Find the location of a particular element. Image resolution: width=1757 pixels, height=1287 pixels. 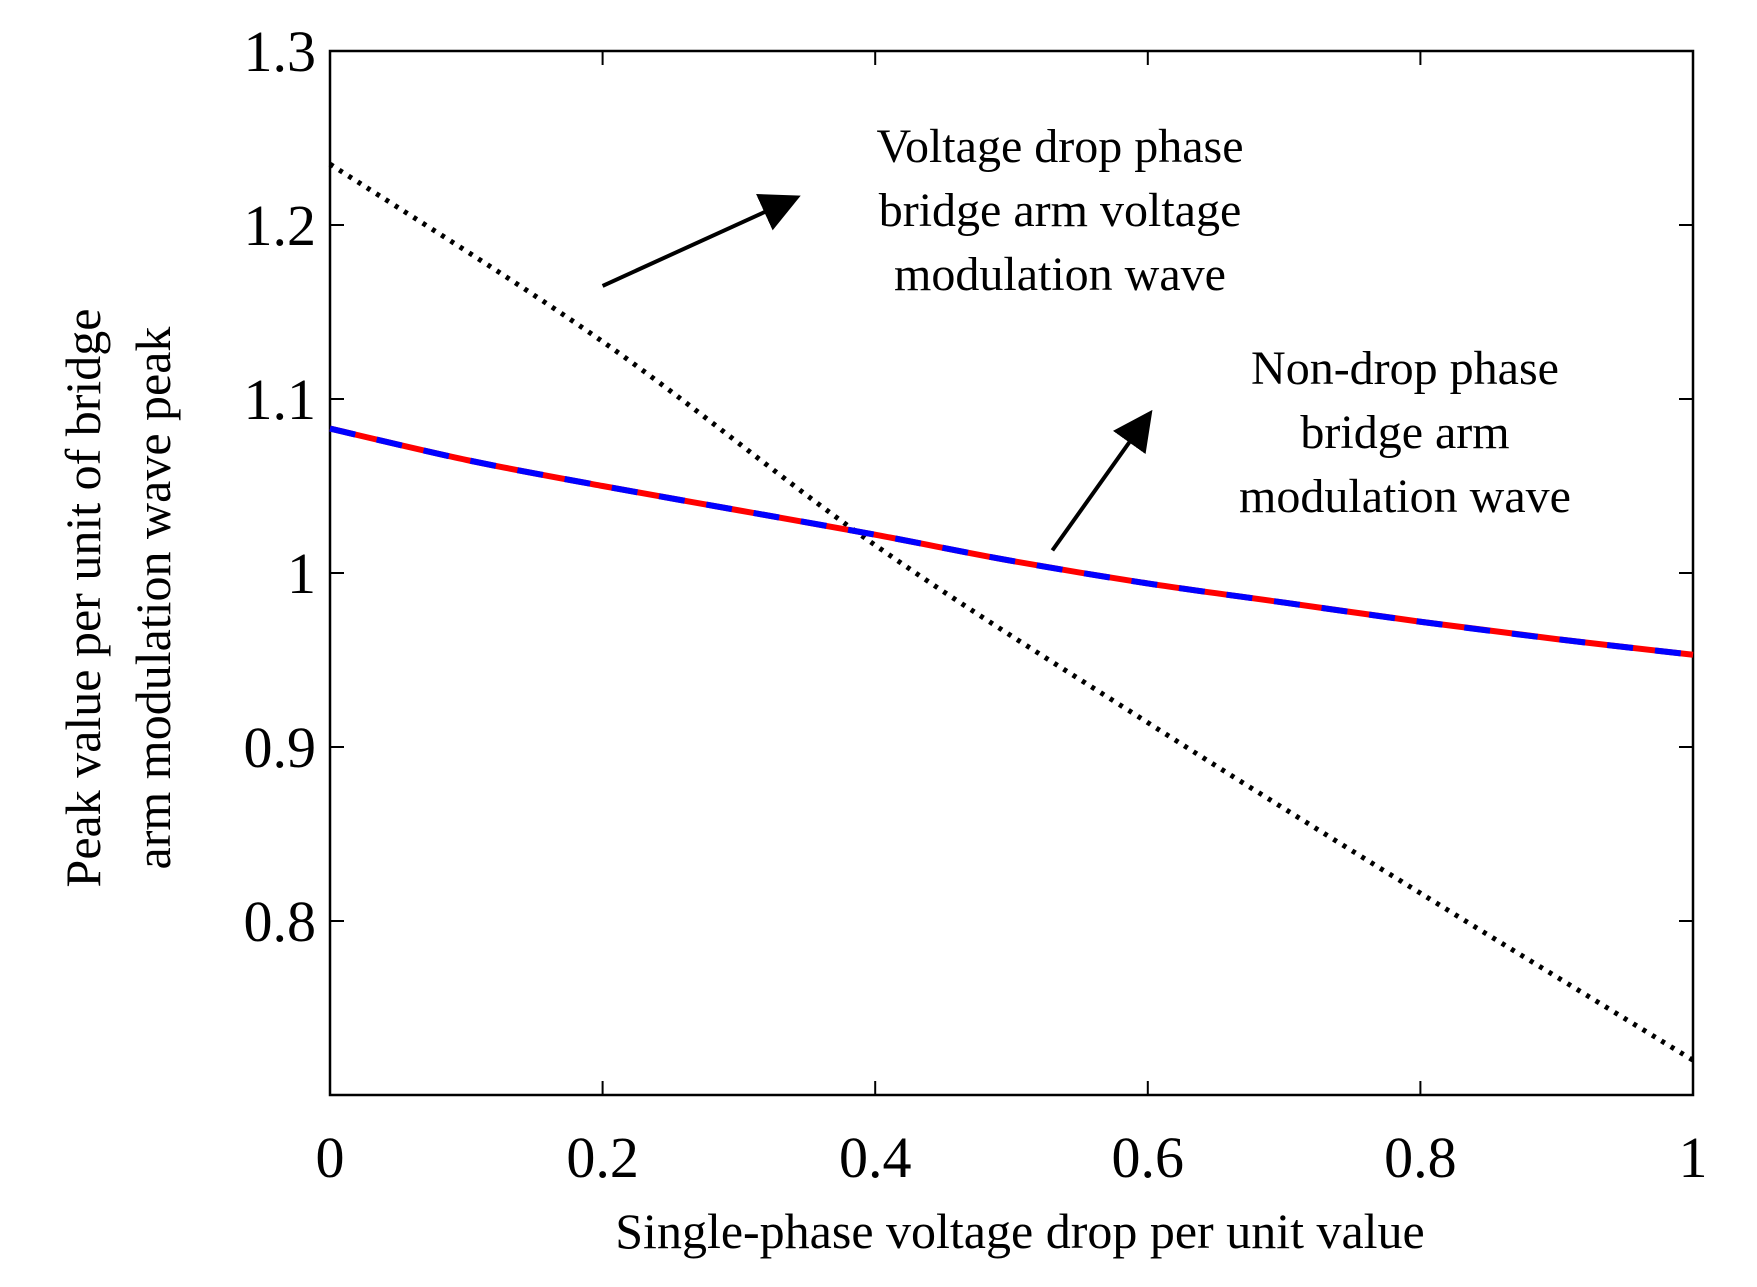

y-tick-label: 1 is located at coordinates (301, 573).